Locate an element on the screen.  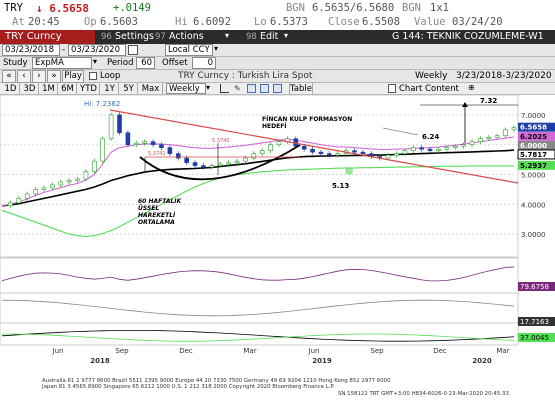
step-forward-icon: › is located at coordinates (39, 76).